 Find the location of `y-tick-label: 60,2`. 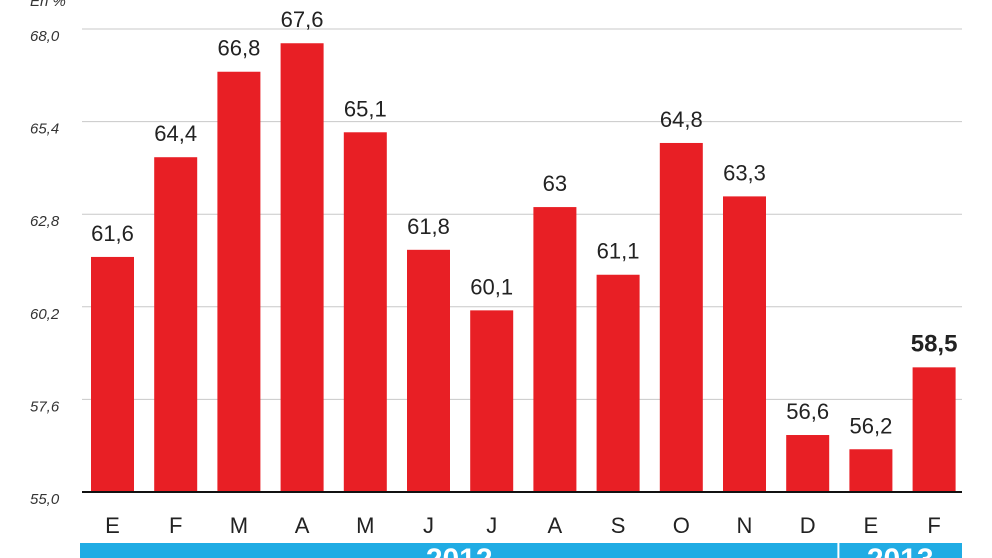

y-tick-label: 60,2 is located at coordinates (45, 314).